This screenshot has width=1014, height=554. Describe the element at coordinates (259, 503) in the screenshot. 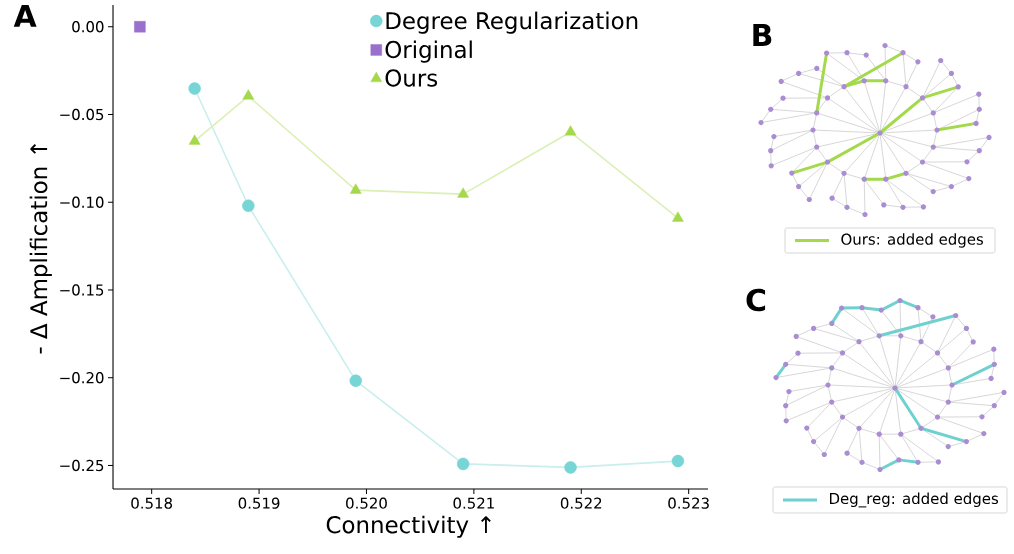

I see `x-tick-label: 0.519` at that location.